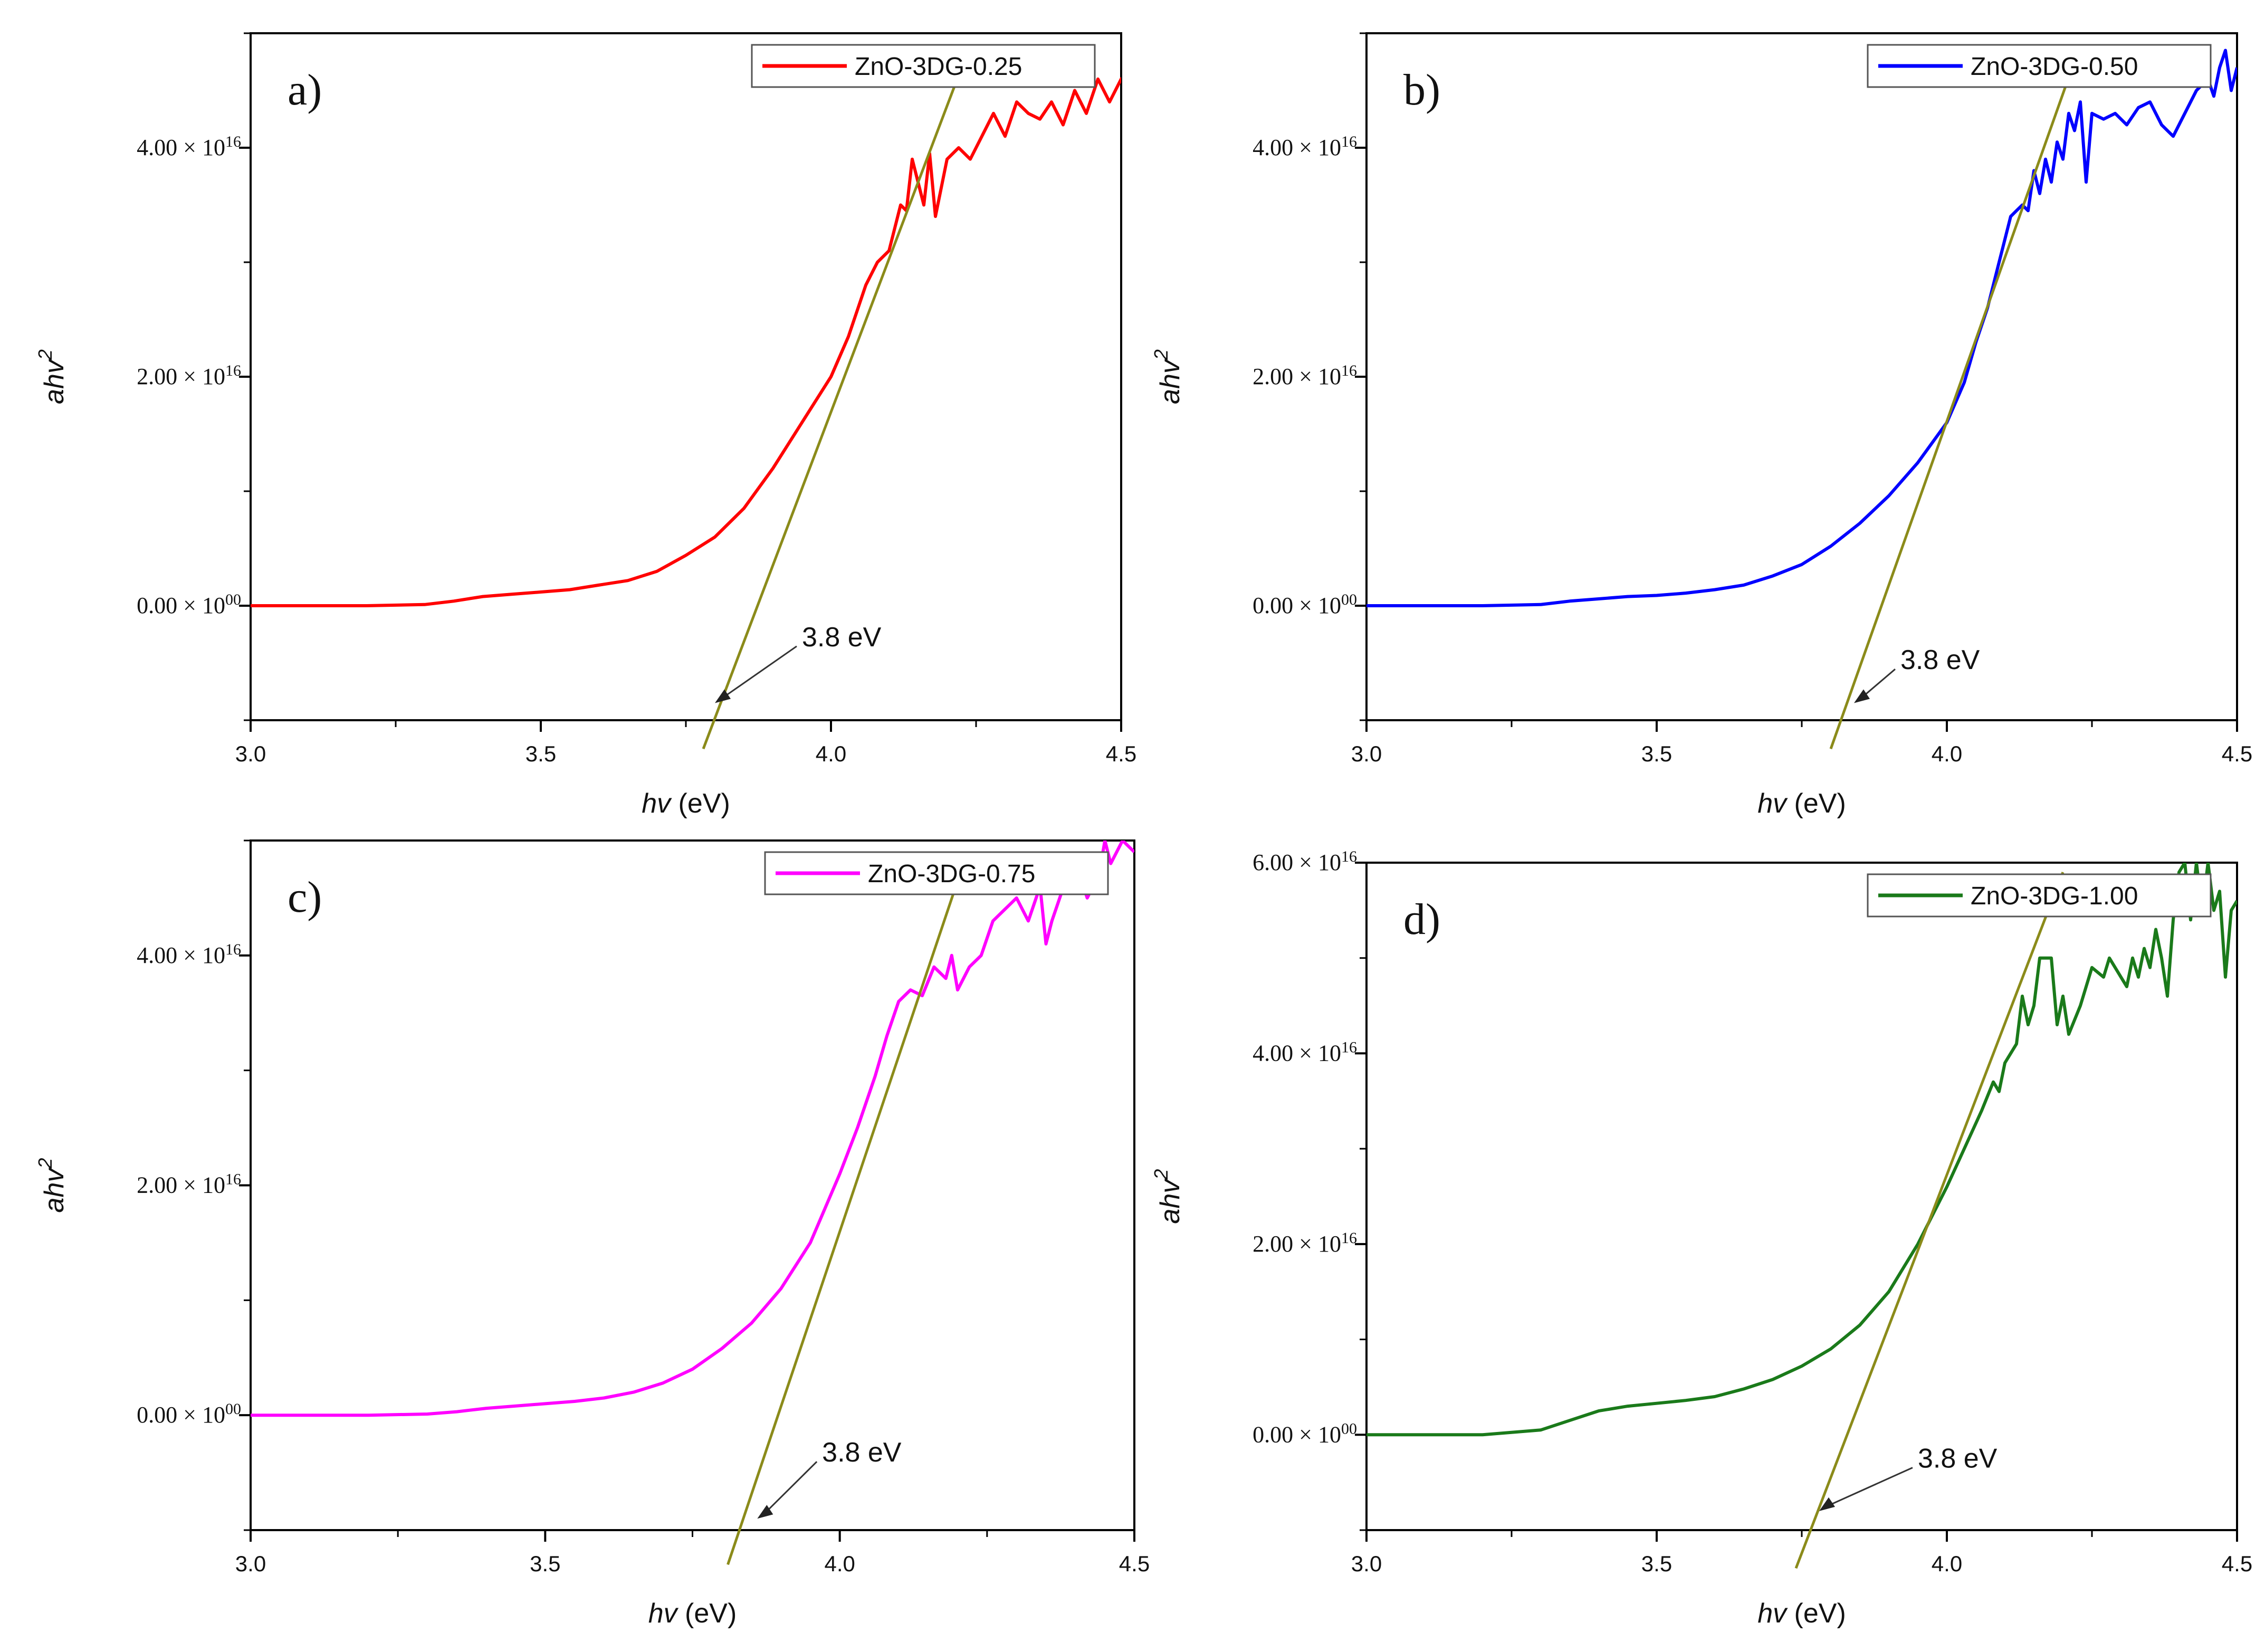 This screenshot has width=2265, height=1652. Describe the element at coordinates (305, 89) in the screenshot. I see `panel-label: a)` at that location.